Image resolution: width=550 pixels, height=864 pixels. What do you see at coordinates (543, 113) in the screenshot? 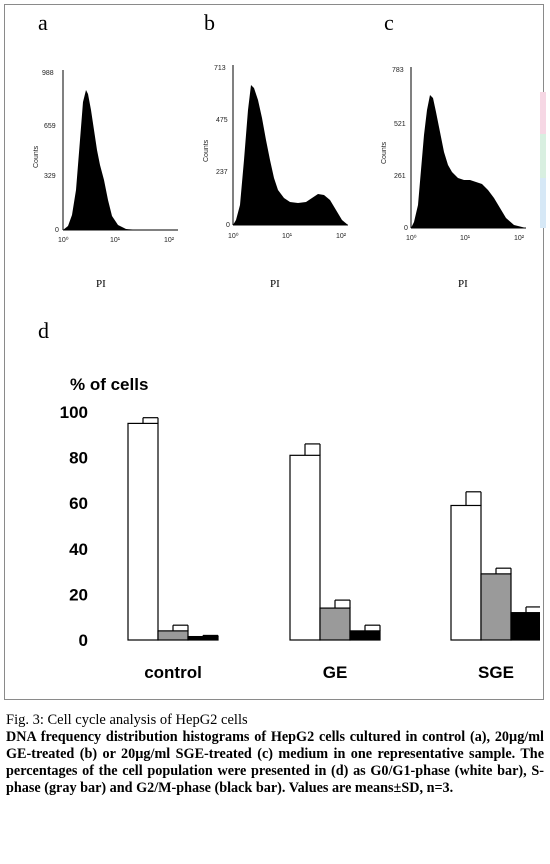
I see `pink-strip` at bounding box center [543, 113].